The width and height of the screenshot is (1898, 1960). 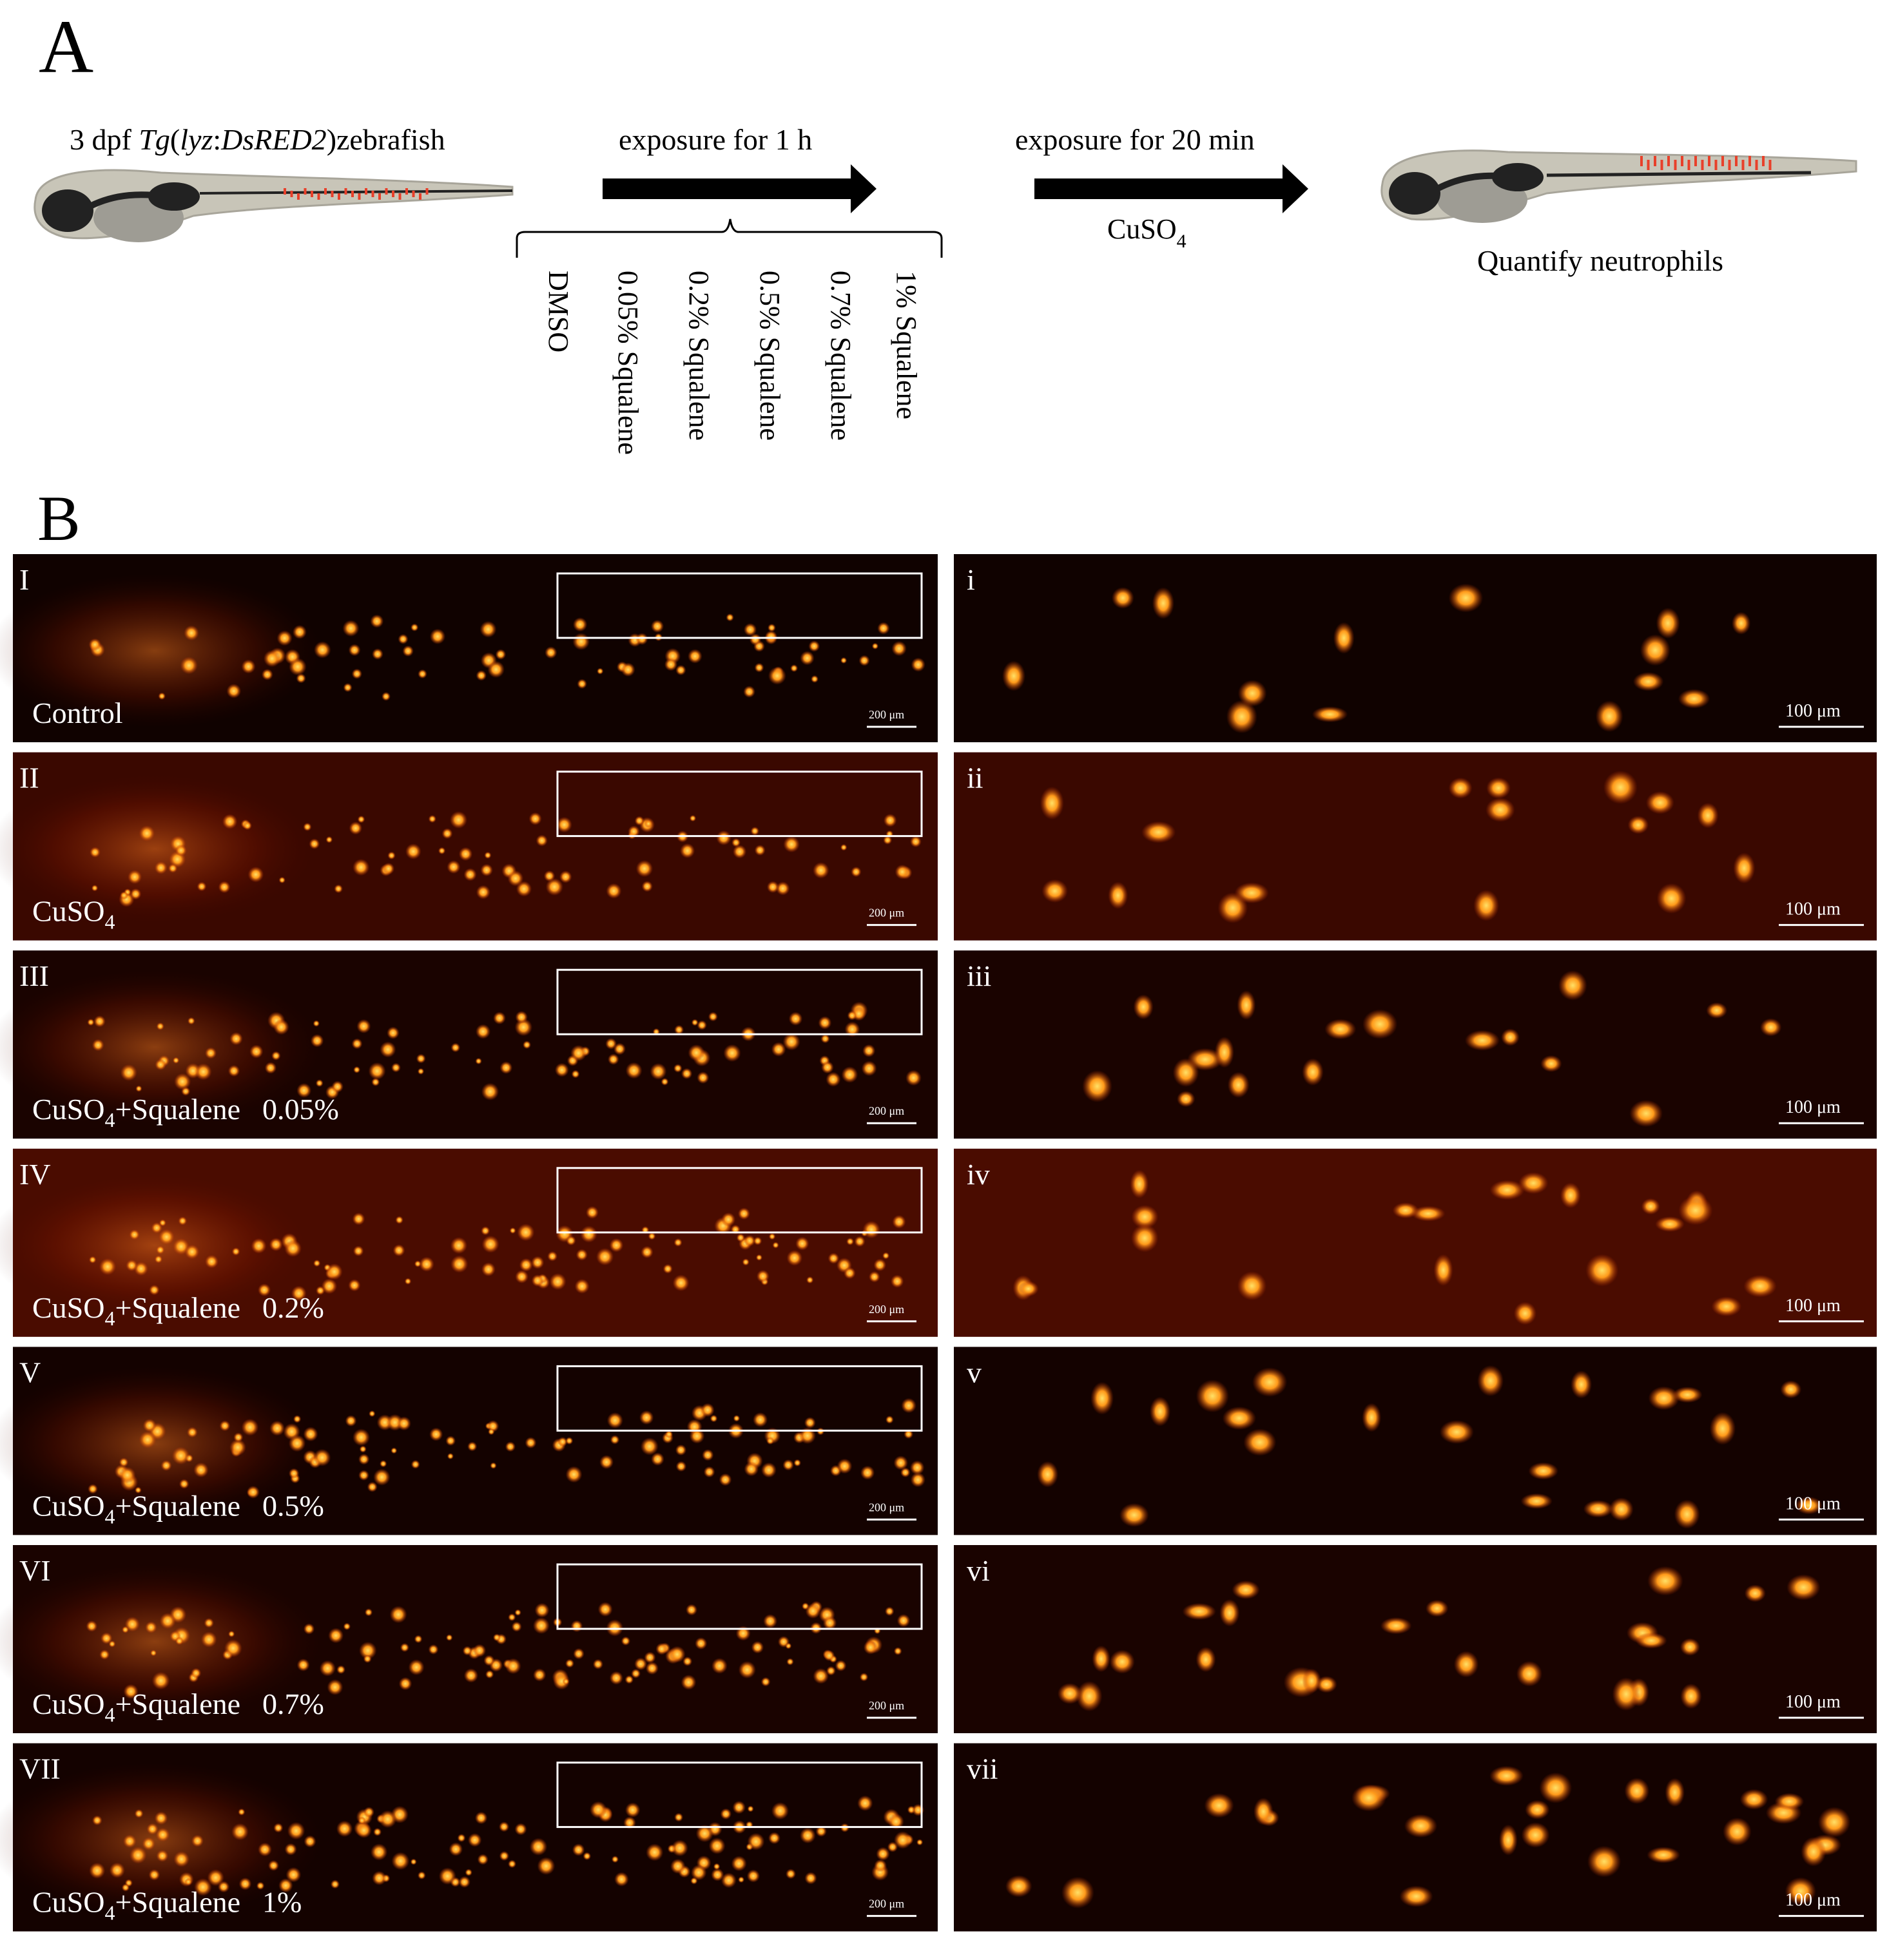 What do you see at coordinates (887, 1111) in the screenshot?
I see `scale-label: 200 μm` at bounding box center [887, 1111].